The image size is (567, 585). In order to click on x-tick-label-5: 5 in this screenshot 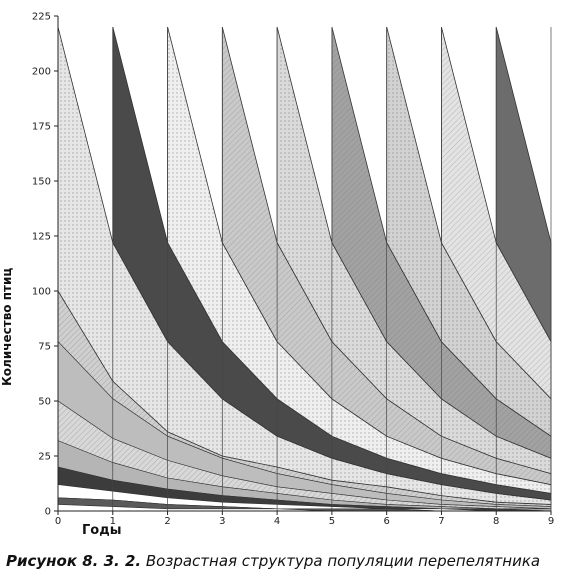, I will do `click(332, 521)`.